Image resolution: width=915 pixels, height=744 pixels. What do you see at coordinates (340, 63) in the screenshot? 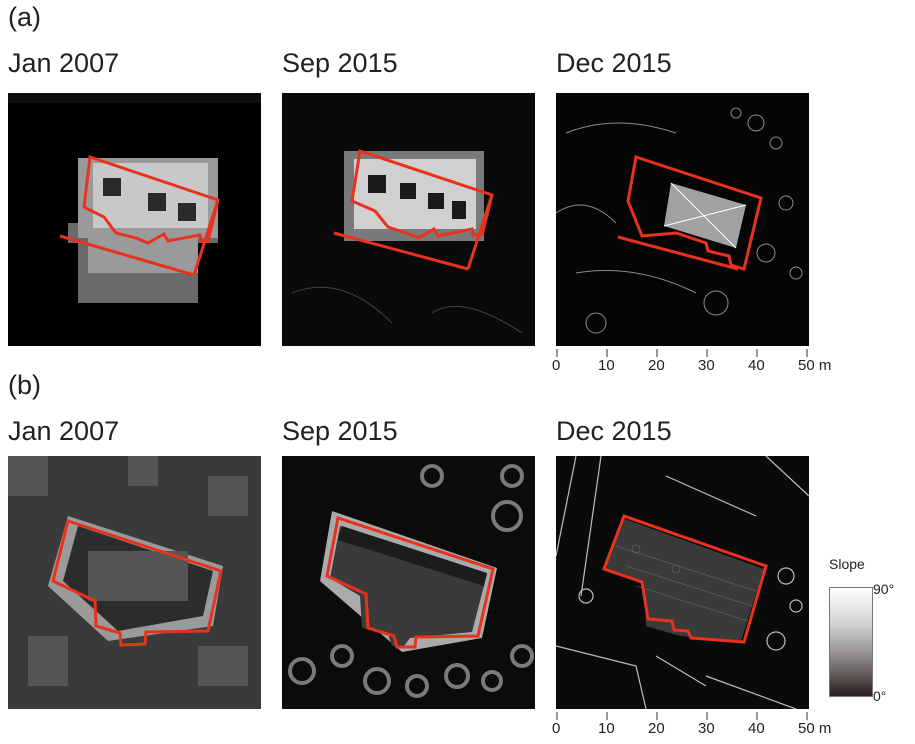
I see `panel-a-title-2: Sep 2015` at bounding box center [340, 63].